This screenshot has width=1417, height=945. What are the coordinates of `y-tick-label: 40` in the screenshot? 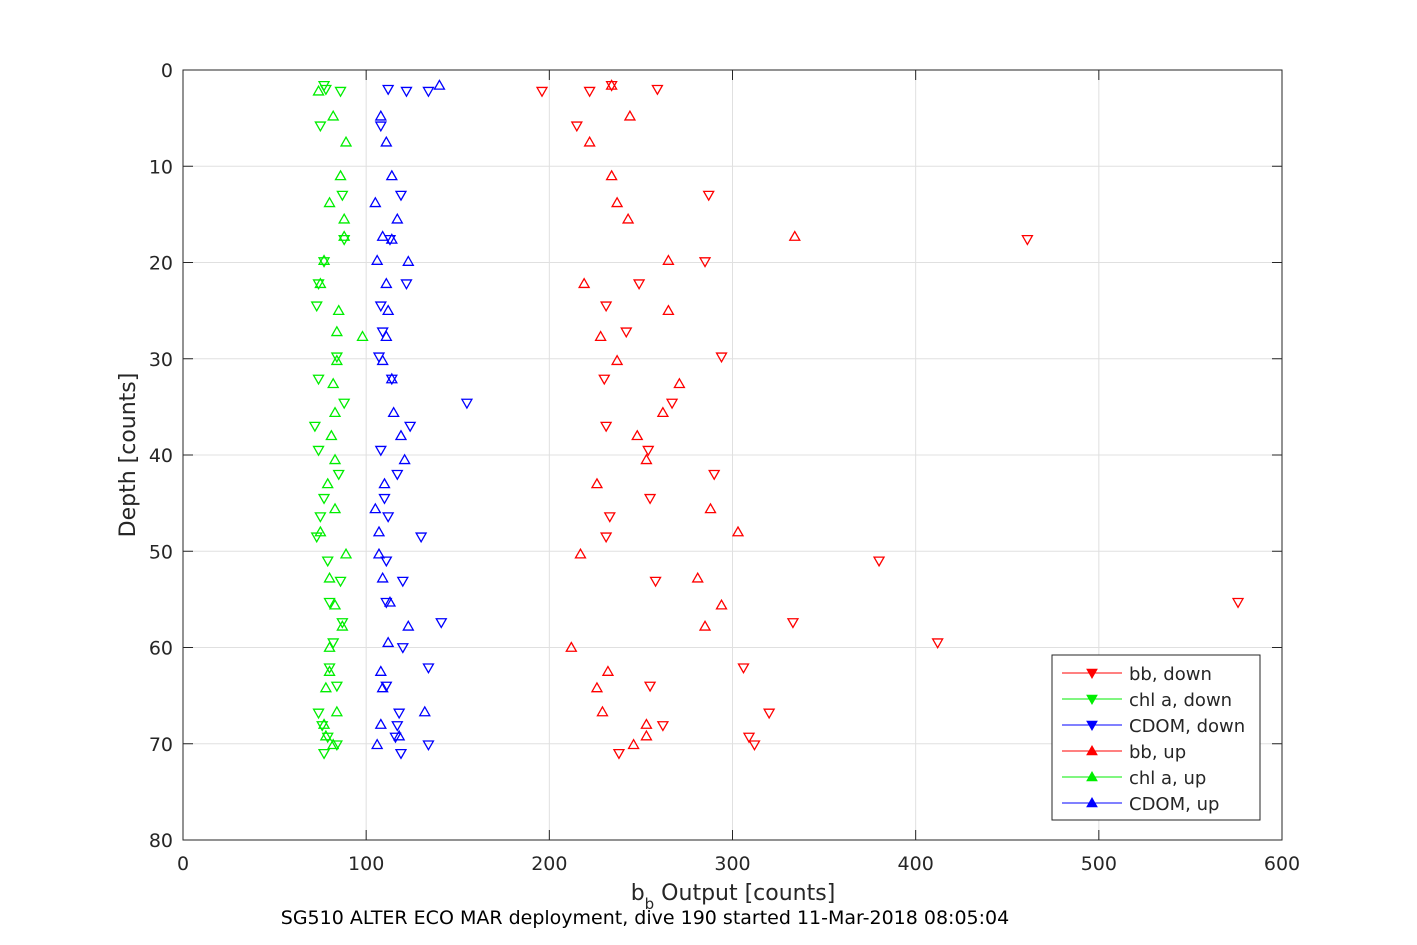 It's located at (161, 456).